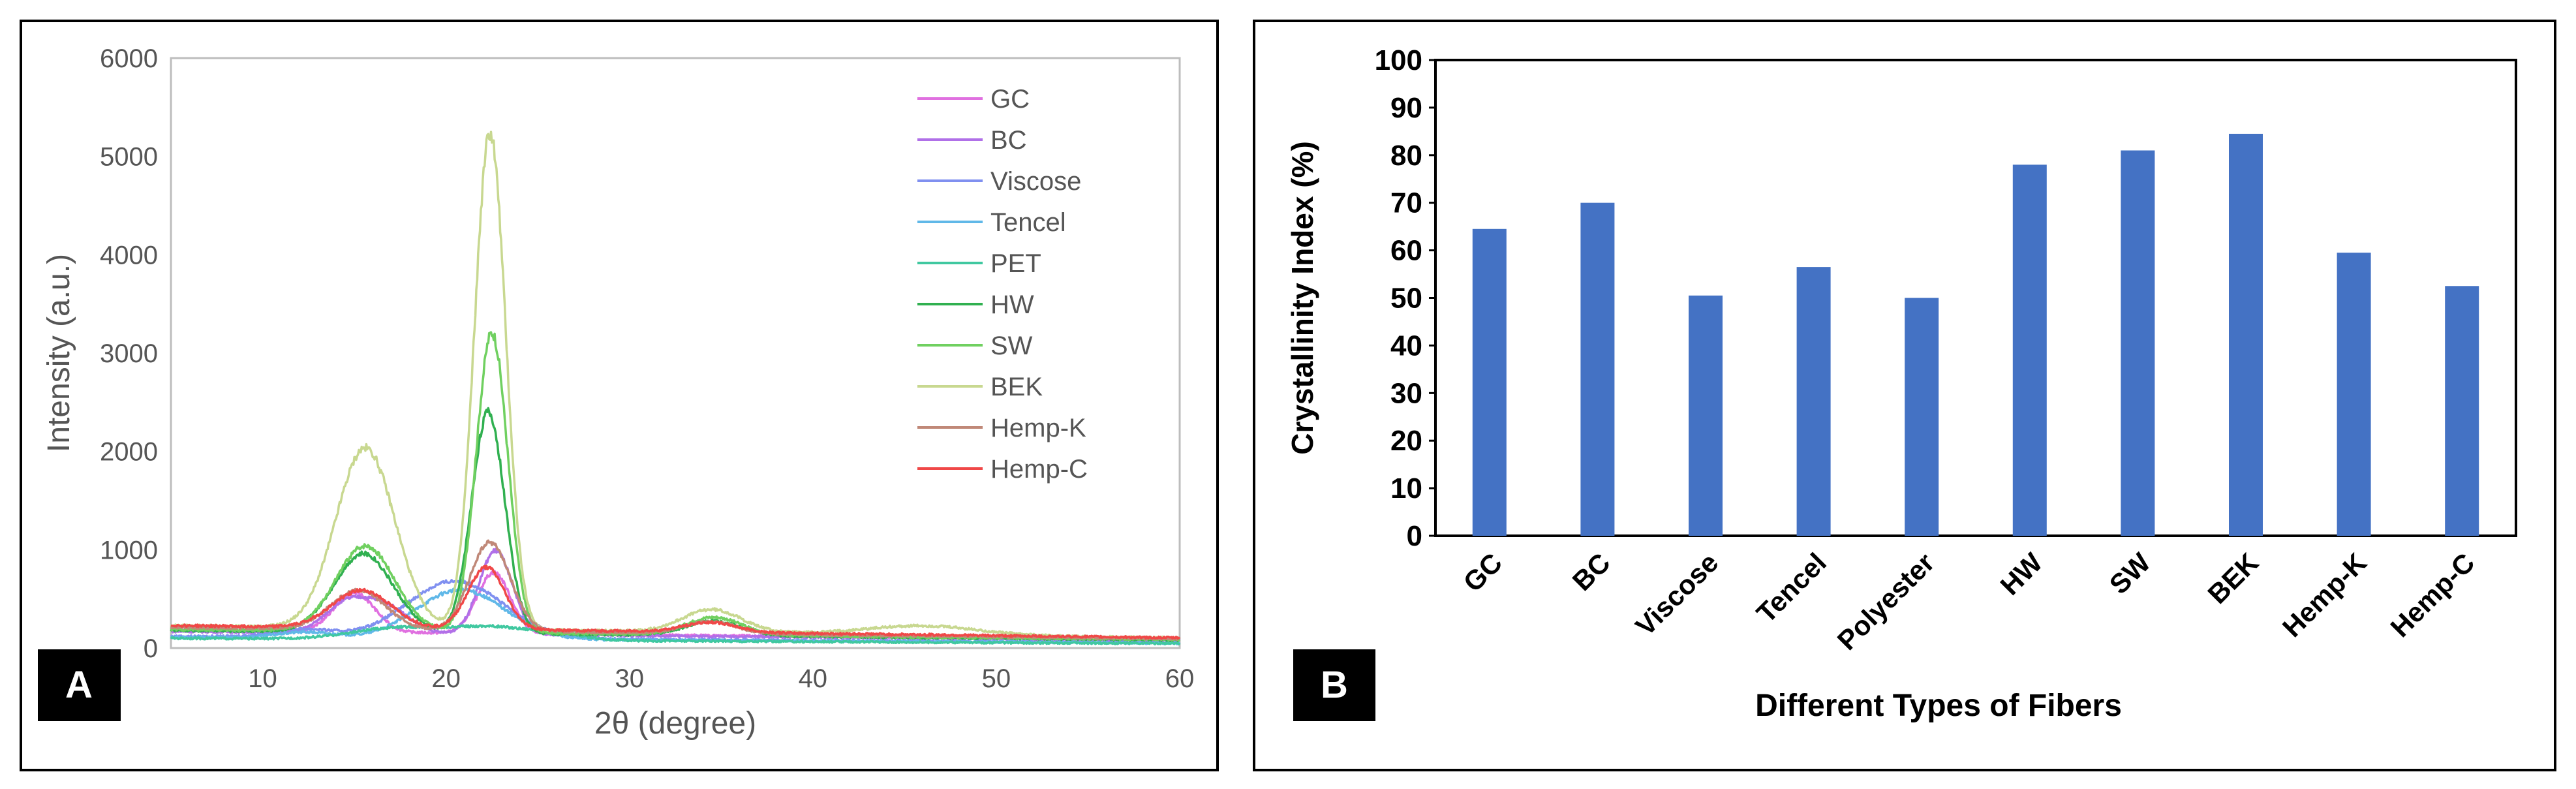 The width and height of the screenshot is (2576, 789). What do you see at coordinates (1302, 298) in the screenshot?
I see `y-axis-title: Crystallinity Index (%)` at bounding box center [1302, 298].